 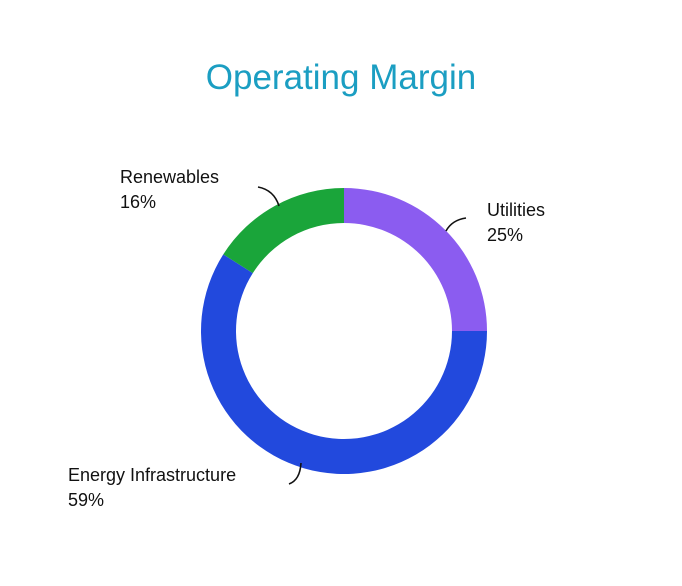 I want to click on chart-title: Operating Margin, so click(x=341, y=77).